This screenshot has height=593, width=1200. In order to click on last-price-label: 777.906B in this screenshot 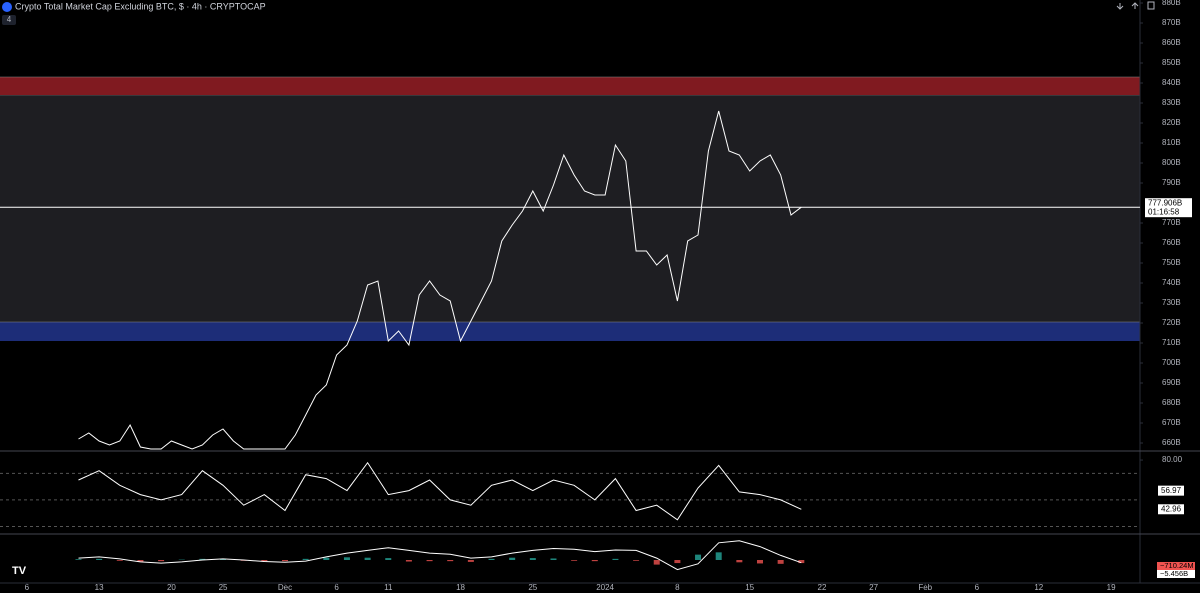, I will do `click(1165, 202)`.